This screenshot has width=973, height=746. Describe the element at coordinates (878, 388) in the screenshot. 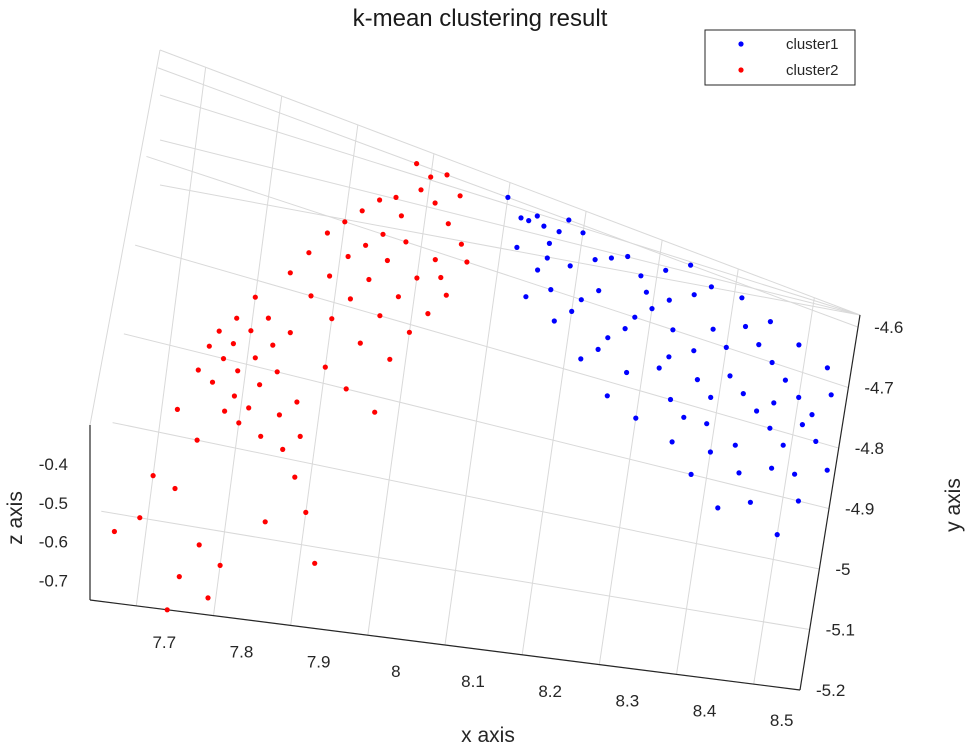

I see `y-tick-label: -4.7` at that location.